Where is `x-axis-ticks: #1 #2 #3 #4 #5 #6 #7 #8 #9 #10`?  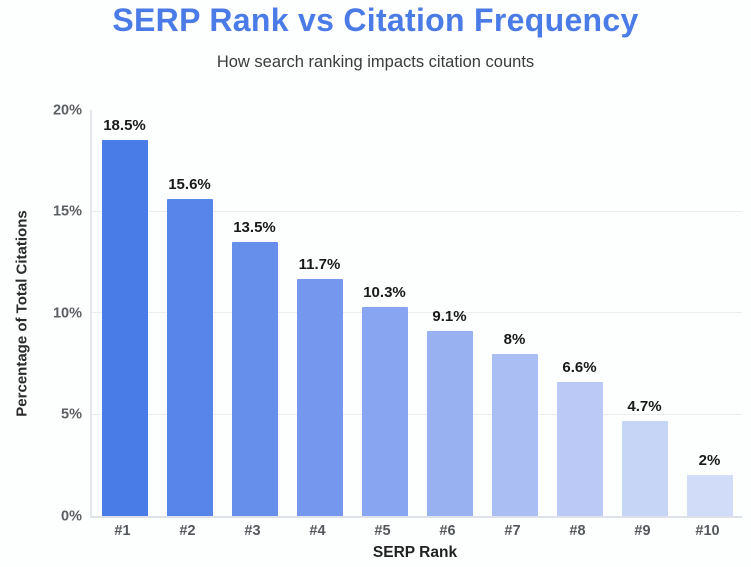 x-axis-ticks: #1 #2 #3 #4 #5 #6 #7 #8 #9 #10 is located at coordinates (415, 531).